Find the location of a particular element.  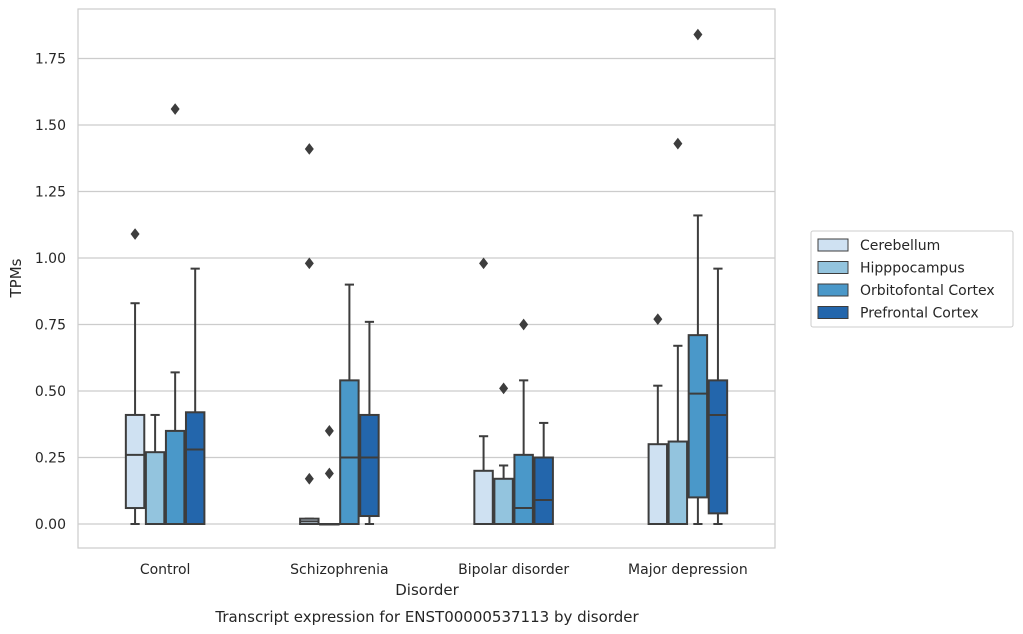

legend-label: Prefrontal Cortex is located at coordinates (919, 314).